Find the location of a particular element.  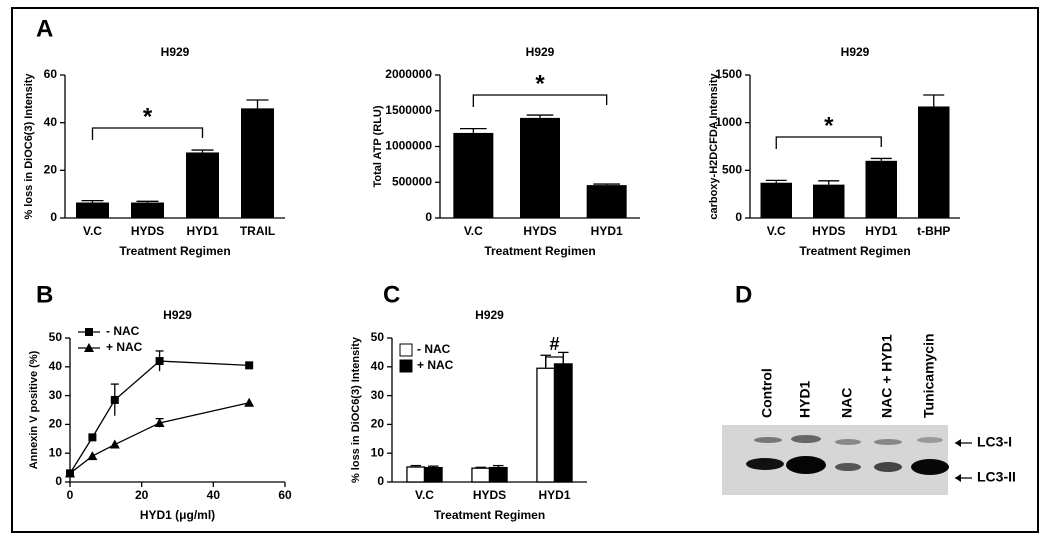

lane-label: Tunicamycin is located at coordinates (929, 375).